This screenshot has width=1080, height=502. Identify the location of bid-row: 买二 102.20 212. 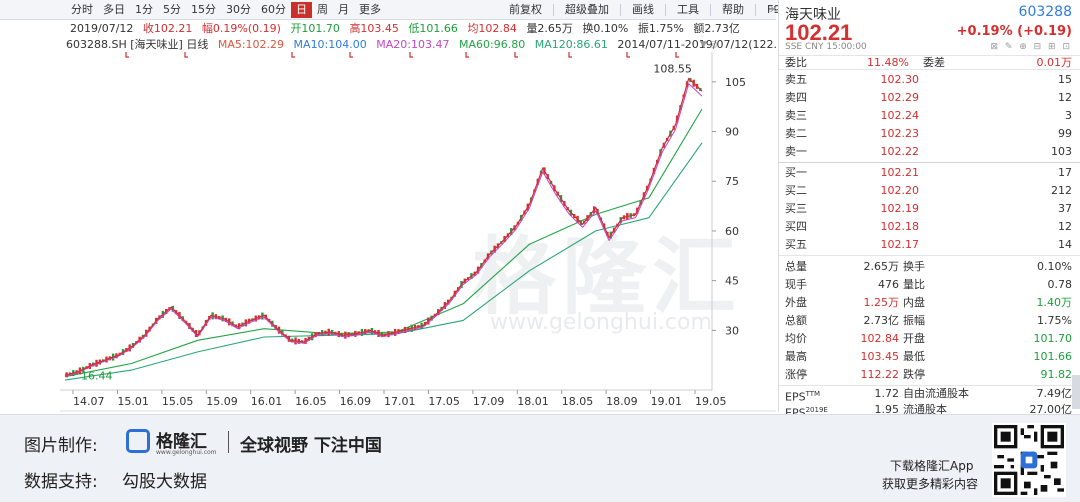
(929, 191).